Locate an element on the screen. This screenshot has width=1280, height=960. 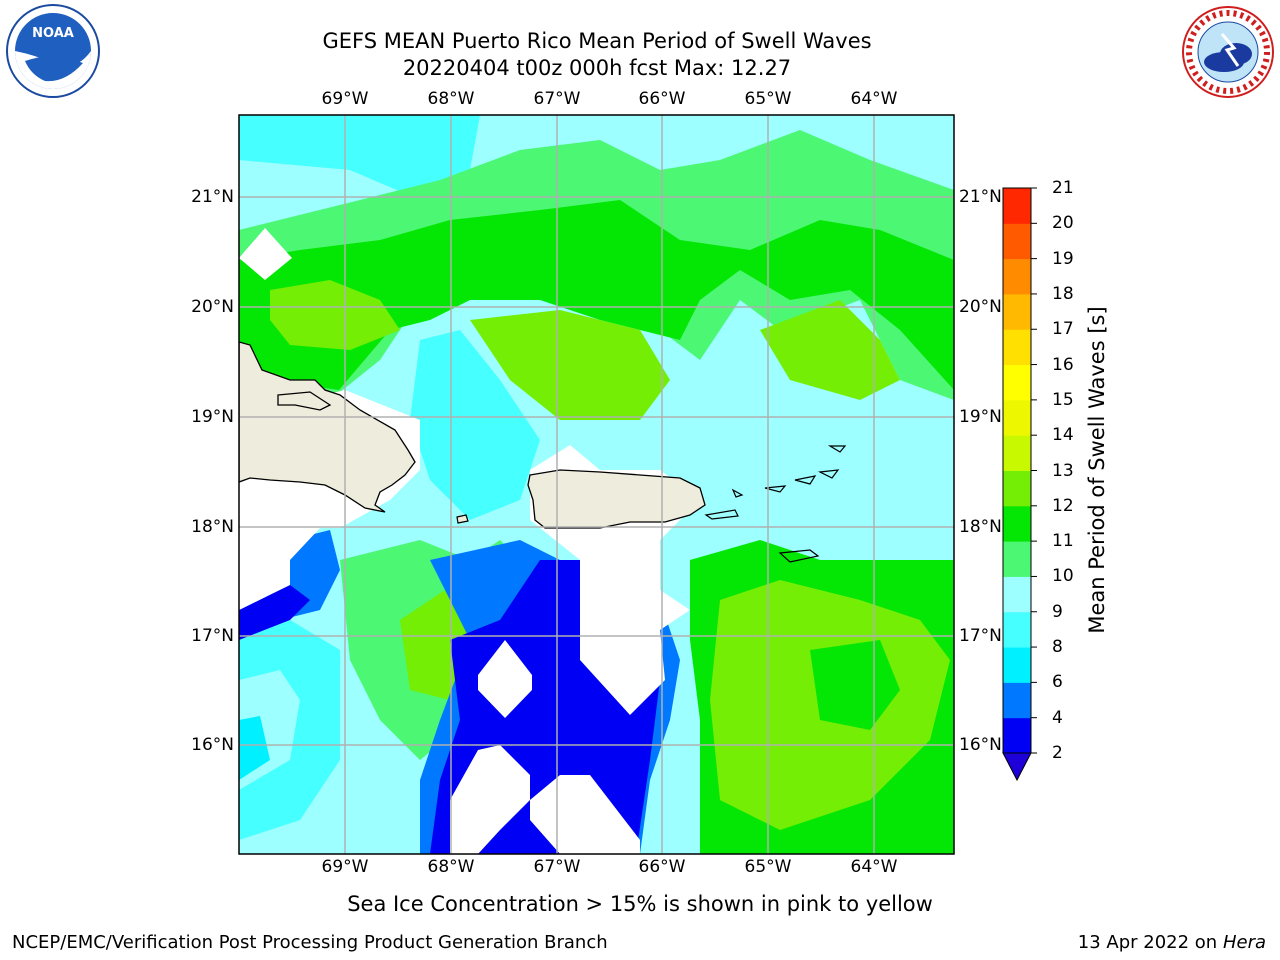
lat-tick-left: 19°N is located at coordinates (212, 417).